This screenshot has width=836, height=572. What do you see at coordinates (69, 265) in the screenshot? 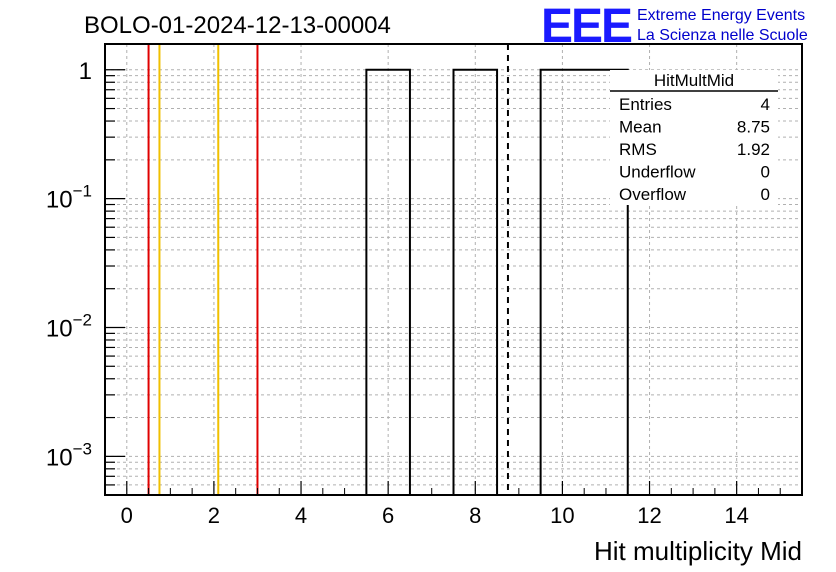
I see `y-tick-labels: 10⁻³ 10⁻² 10⁻¹ 1` at bounding box center [69, 265].